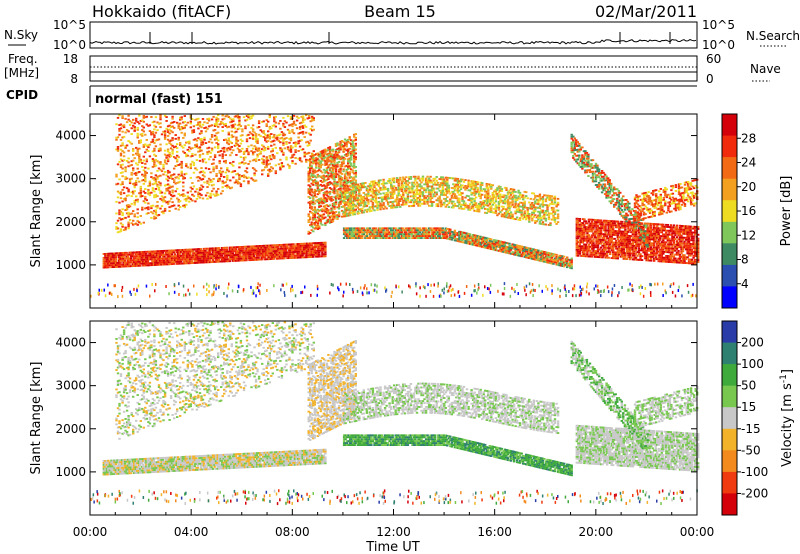 Image resolution: width=800 pixels, height=554 pixels. I want to click on noise-trace, so click(393, 38).